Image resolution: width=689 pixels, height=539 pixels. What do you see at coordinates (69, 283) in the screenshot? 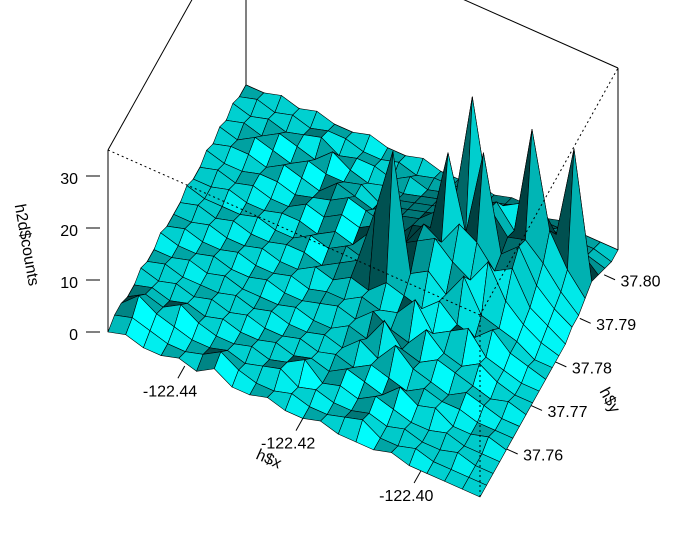
I see `z-tick-label: 10` at bounding box center [69, 283].